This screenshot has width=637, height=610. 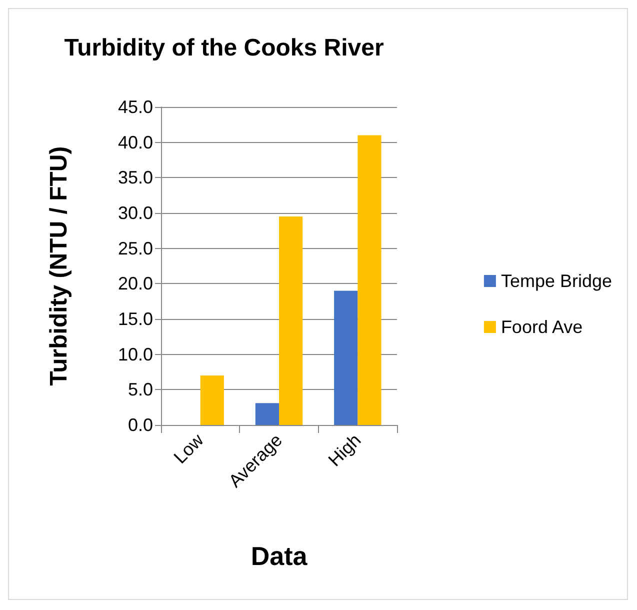 What do you see at coordinates (279, 556) in the screenshot?
I see `x-axis-title: Data` at bounding box center [279, 556].